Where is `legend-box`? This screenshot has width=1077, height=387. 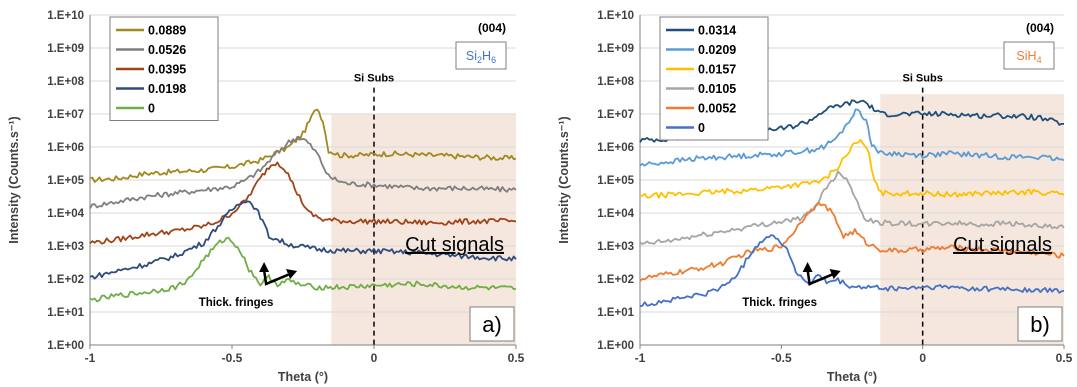
legend-box is located at coordinates (714, 78).